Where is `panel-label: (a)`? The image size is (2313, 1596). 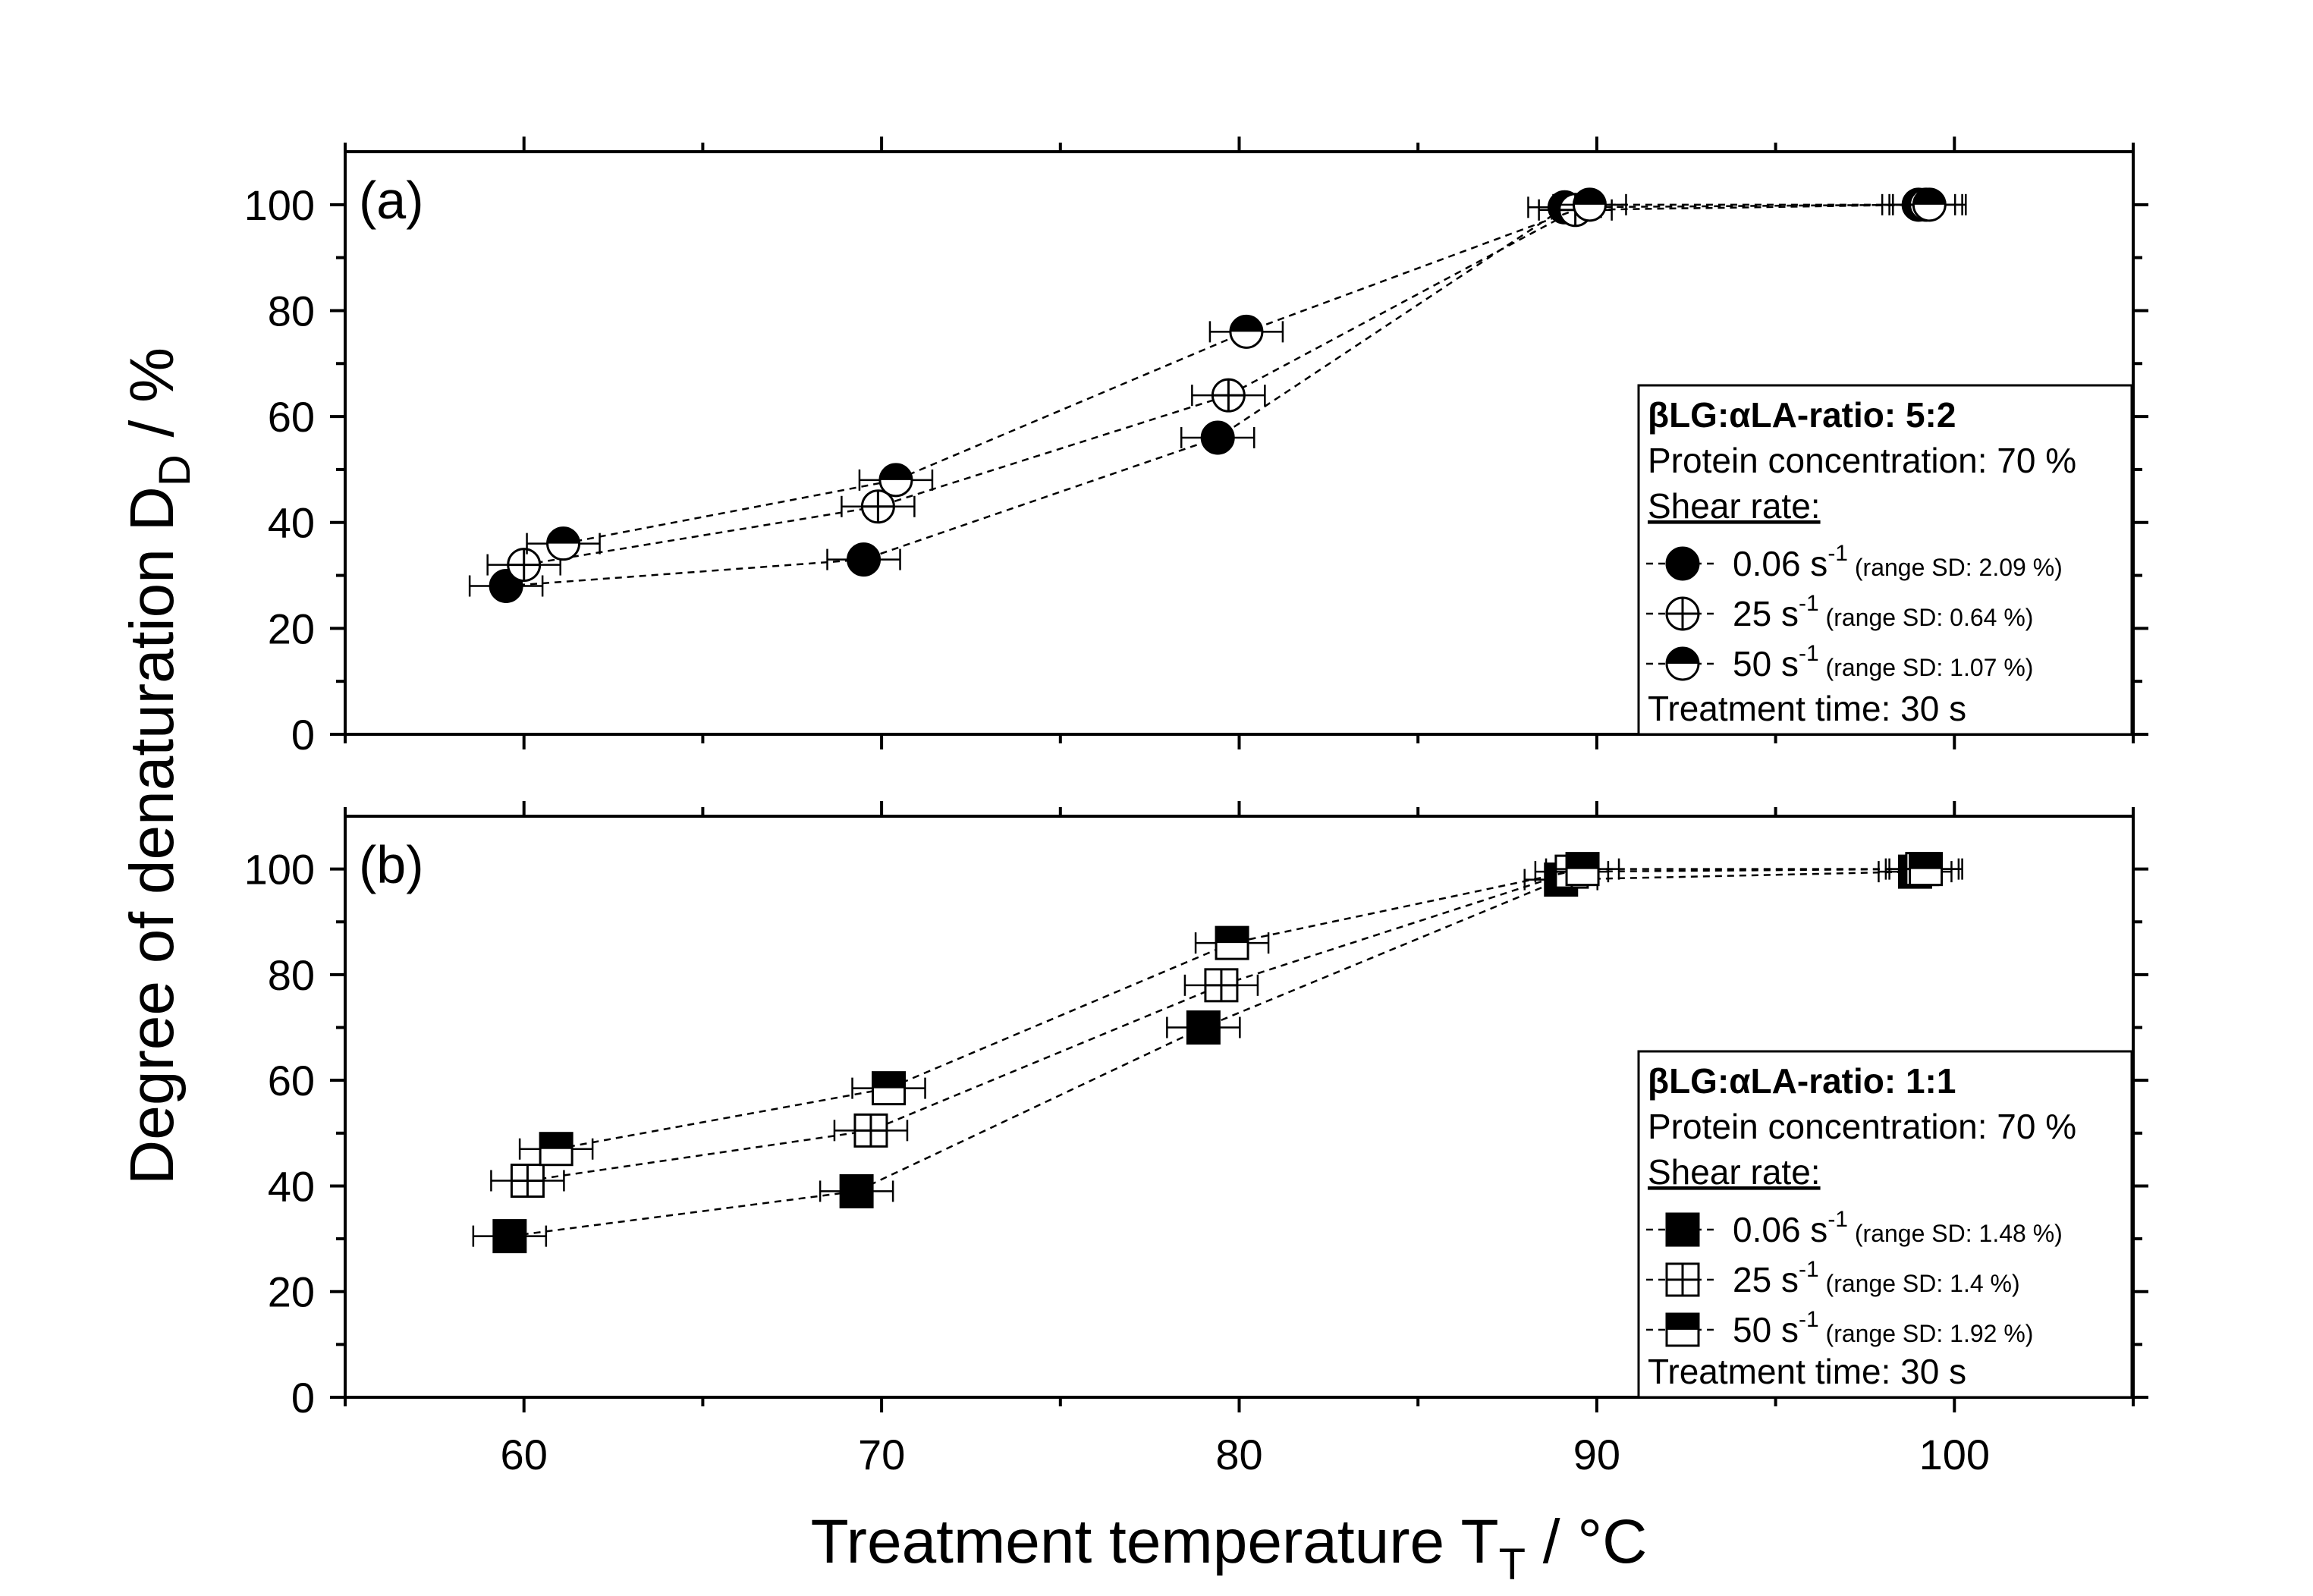
panel-label: (a) is located at coordinates (391, 201).